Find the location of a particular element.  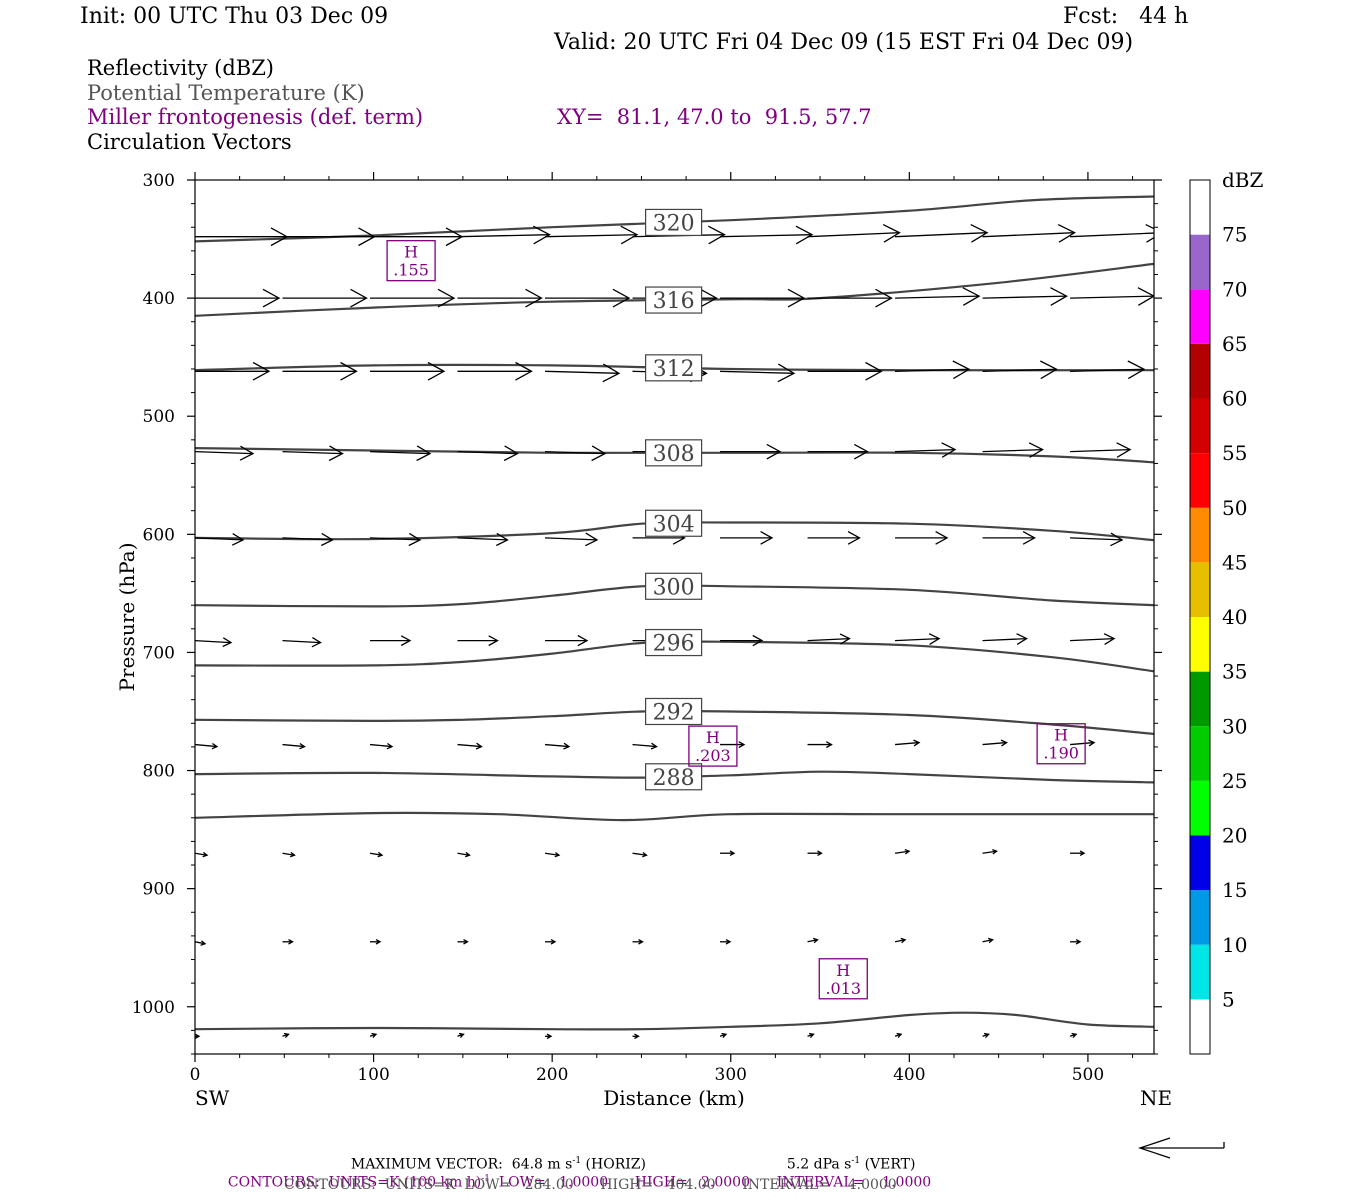

theta-contour-line is located at coordinates (674, 1021).